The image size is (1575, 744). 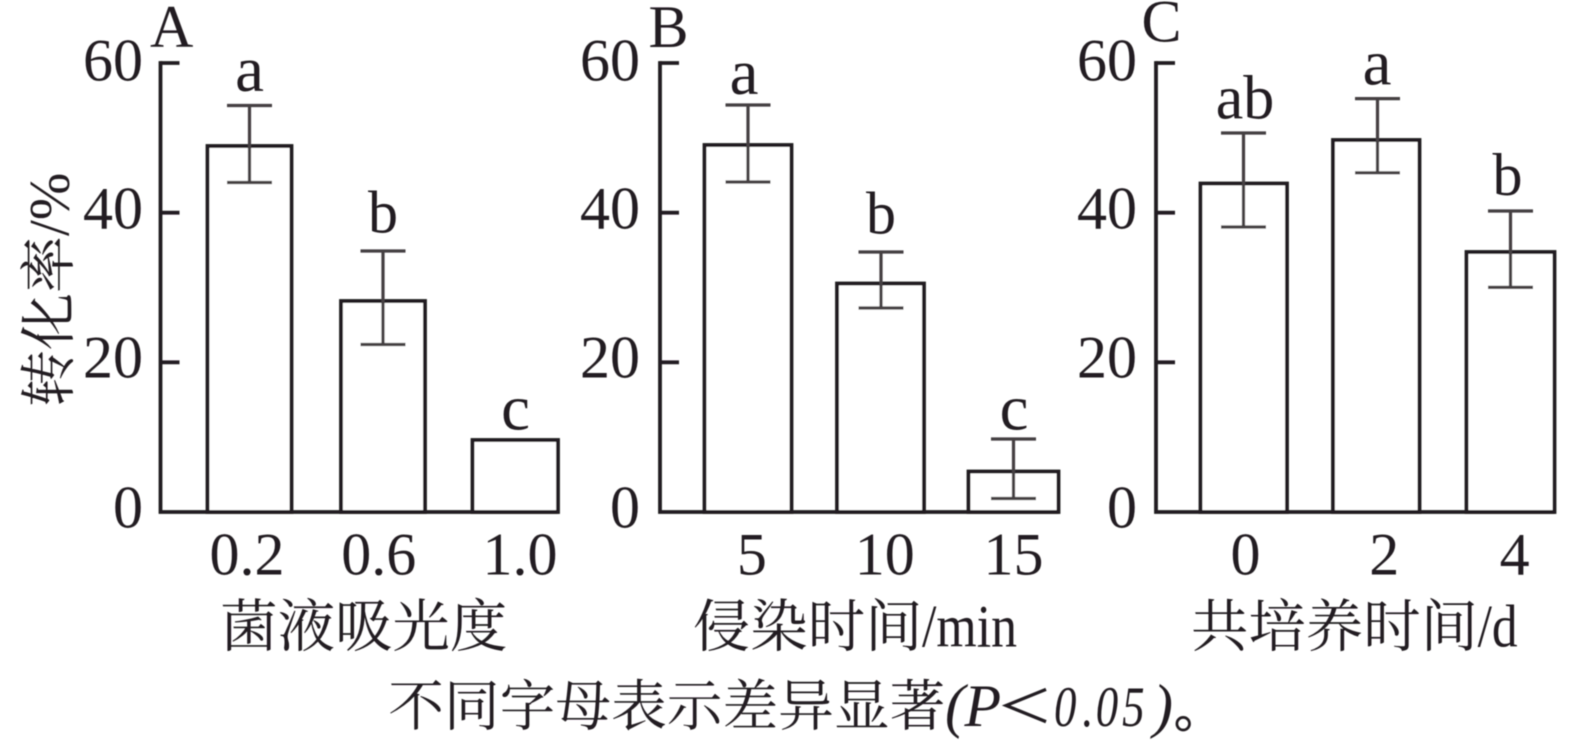 I want to click on svg-text: ab, so click(x=1245, y=99).